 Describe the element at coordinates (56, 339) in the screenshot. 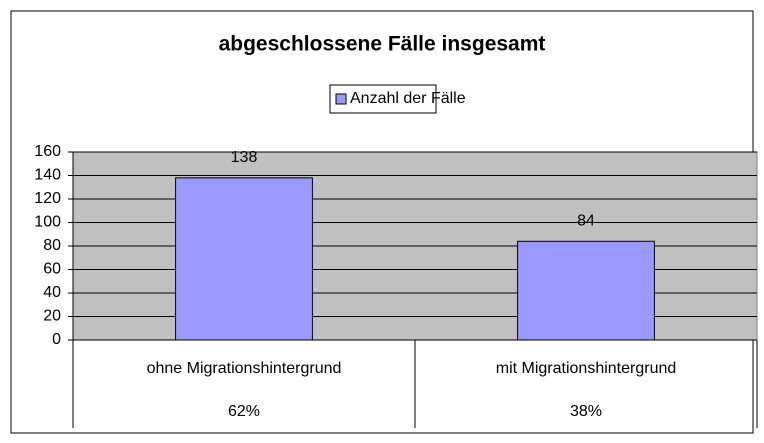

I see `y-tick-label: 0` at that location.